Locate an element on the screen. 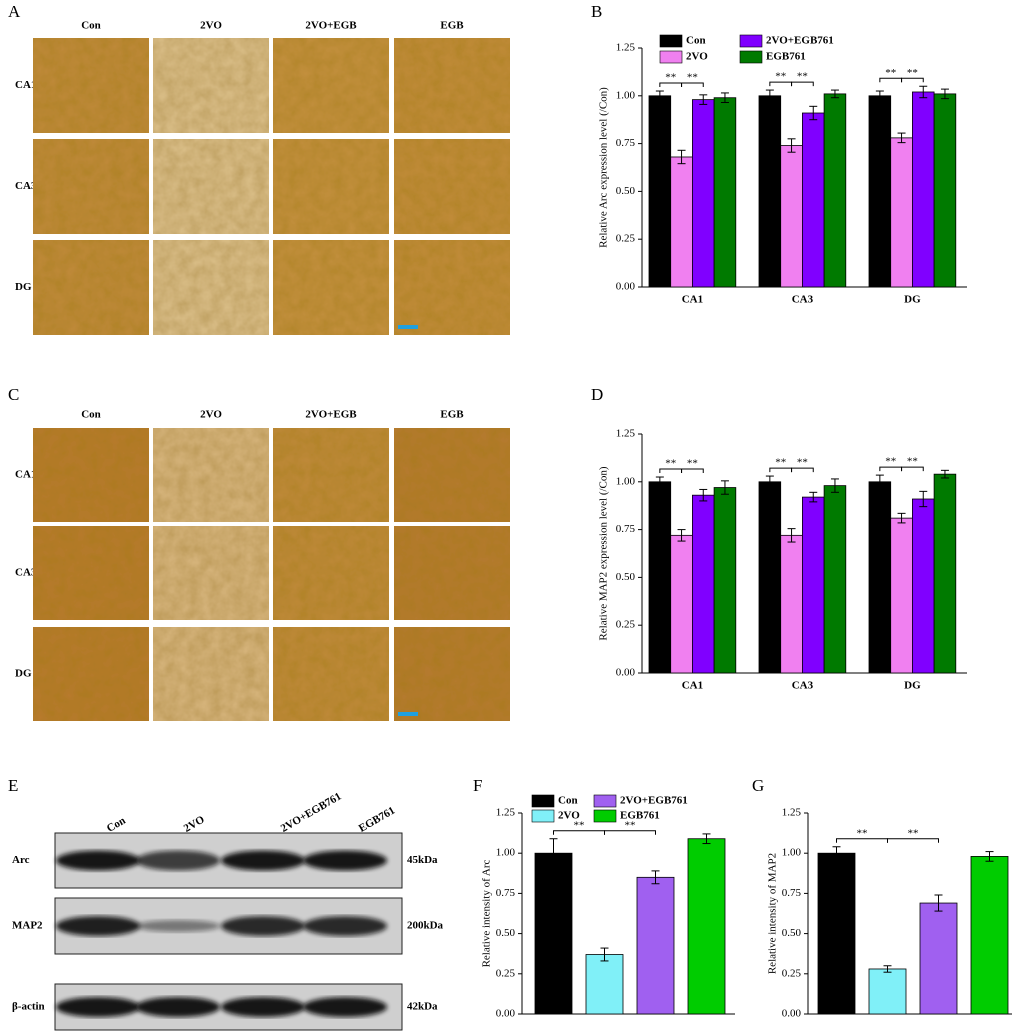 This screenshot has width=1020, height=1032. y-tick-label: 1.00 is located at coordinates (626, 95).